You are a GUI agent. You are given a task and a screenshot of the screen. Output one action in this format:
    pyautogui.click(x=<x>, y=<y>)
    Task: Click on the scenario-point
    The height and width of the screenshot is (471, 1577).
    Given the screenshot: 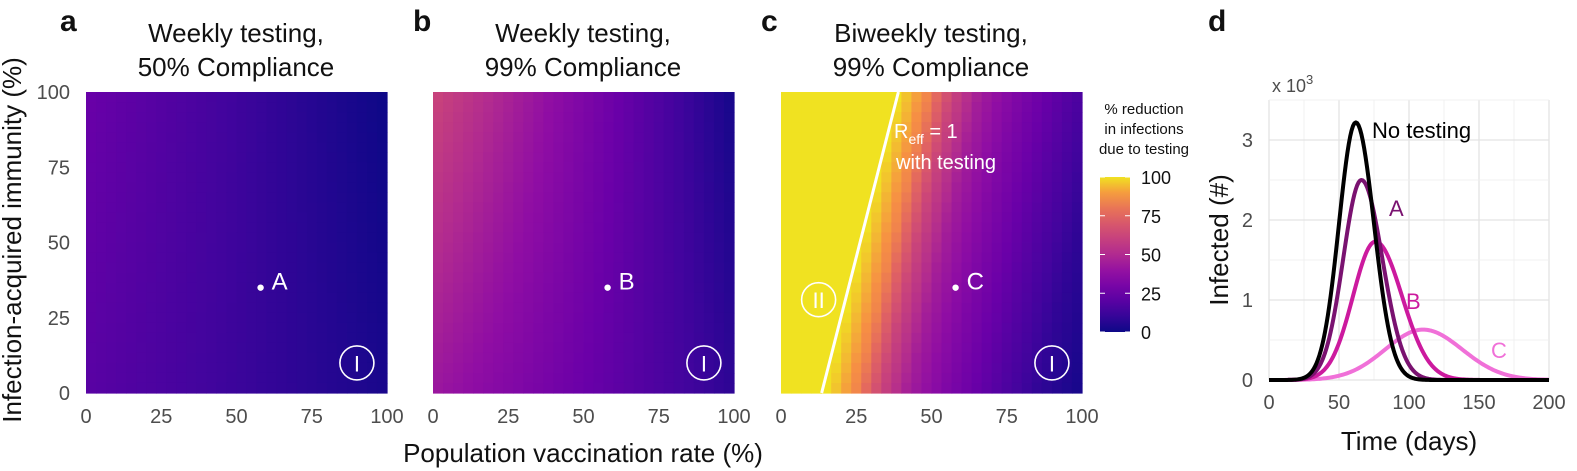 What is the action you would take?
    pyautogui.click(x=607, y=287)
    